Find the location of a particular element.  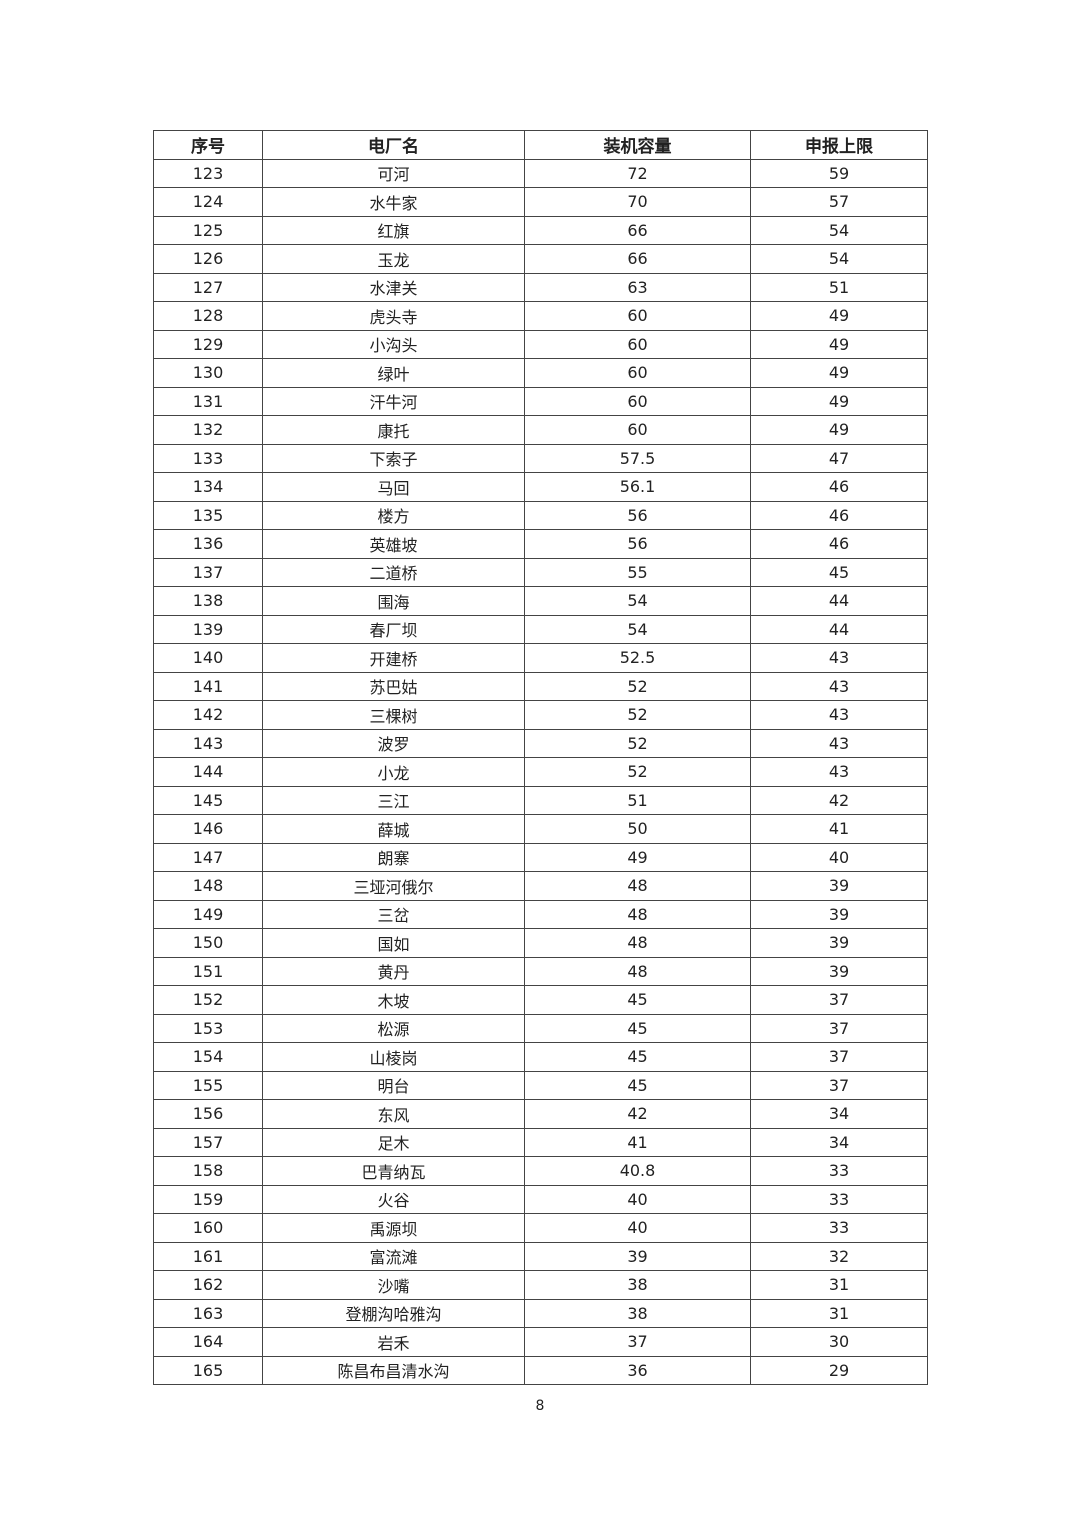

table-row: 162 沙嘴 38 31 is located at coordinates (540, 1285).